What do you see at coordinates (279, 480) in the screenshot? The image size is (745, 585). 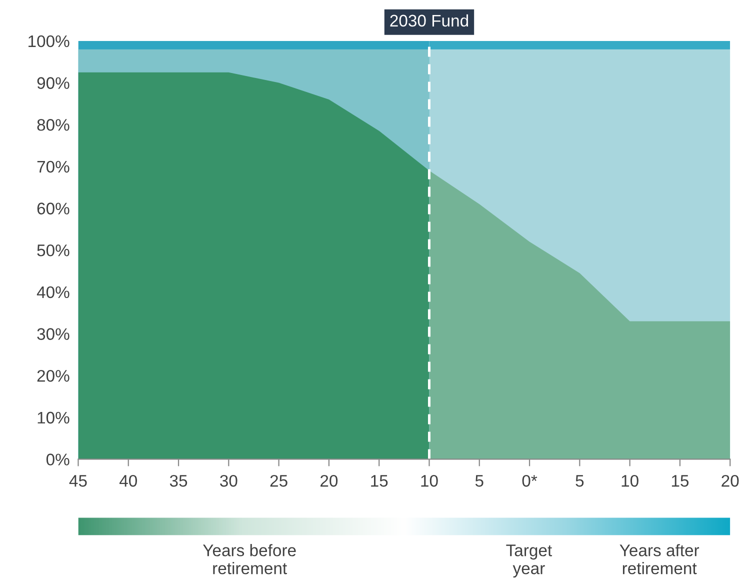 I see `x-tick-label: 25` at bounding box center [279, 480].